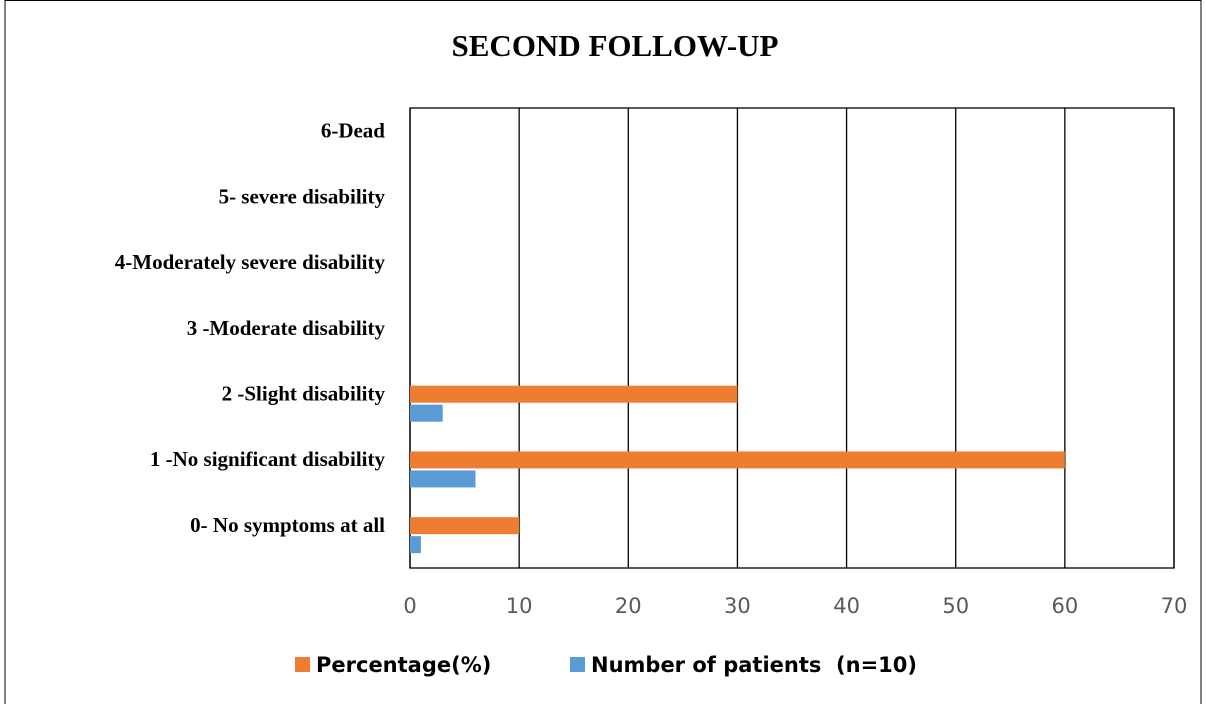  I want to click on y-tick-label: 1 -No significant disability, so click(268, 459).